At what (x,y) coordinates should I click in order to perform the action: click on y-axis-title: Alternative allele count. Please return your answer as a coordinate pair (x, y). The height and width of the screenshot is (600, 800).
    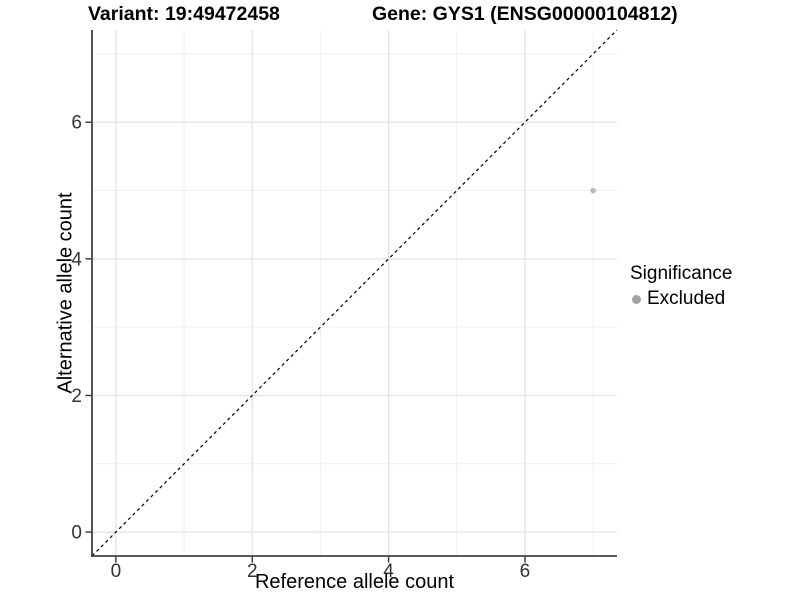
    Looking at the image, I should click on (65, 293).